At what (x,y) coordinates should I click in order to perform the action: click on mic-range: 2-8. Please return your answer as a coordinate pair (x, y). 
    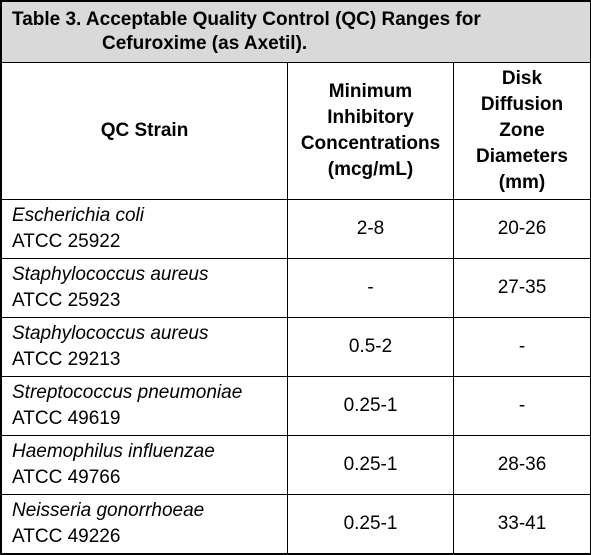
    Looking at the image, I should click on (370, 229).